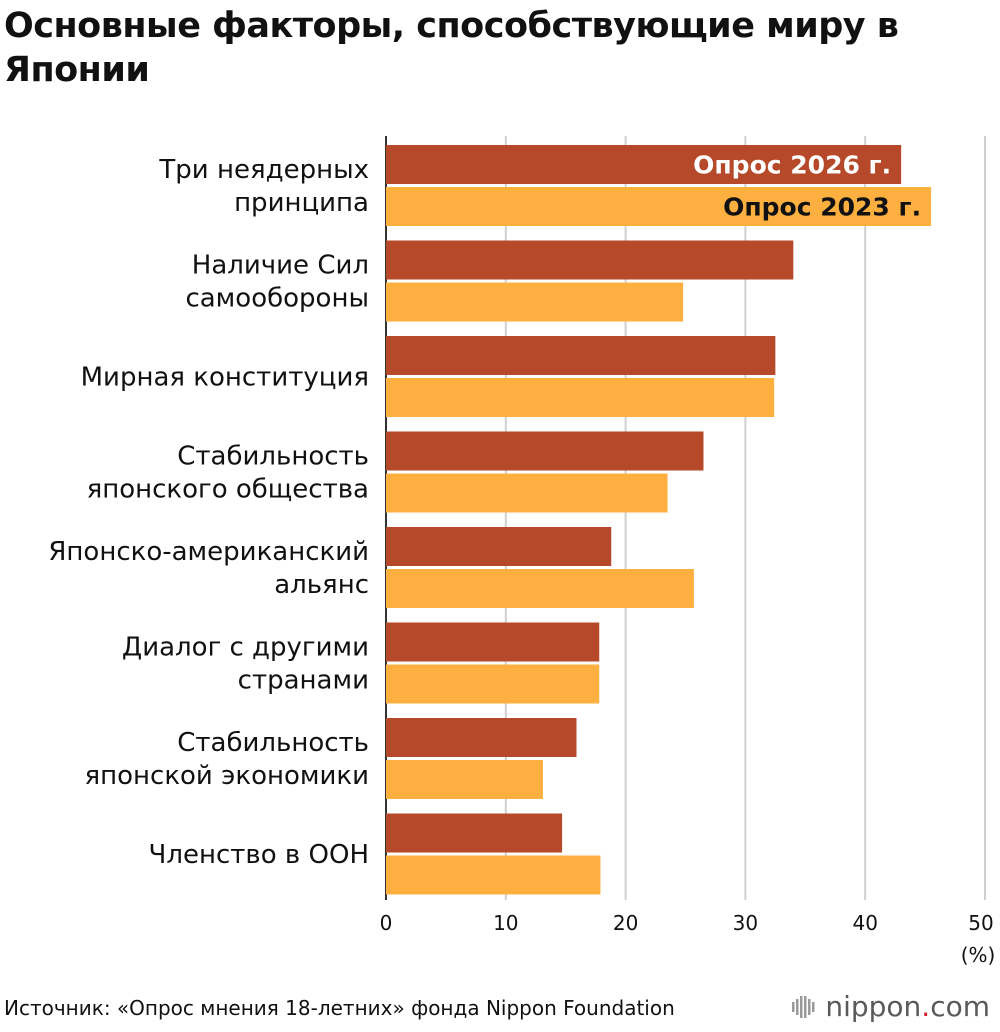  Describe the element at coordinates (277, 299) in the screenshot. I see `category-label-1-1: самообороны` at that location.